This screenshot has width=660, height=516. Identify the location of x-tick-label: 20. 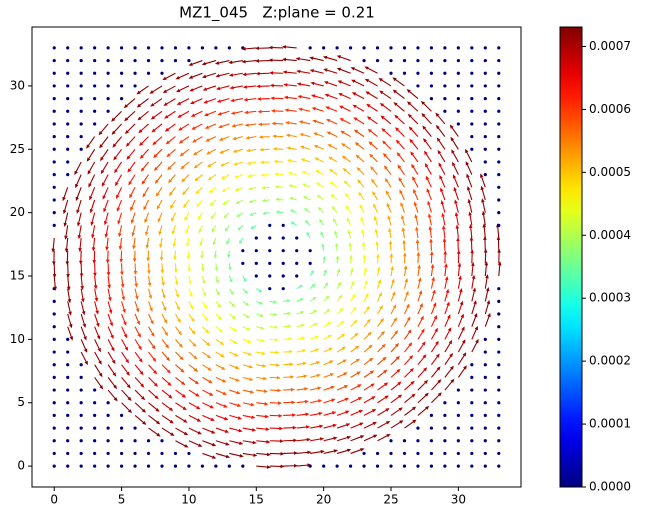
(323, 500).